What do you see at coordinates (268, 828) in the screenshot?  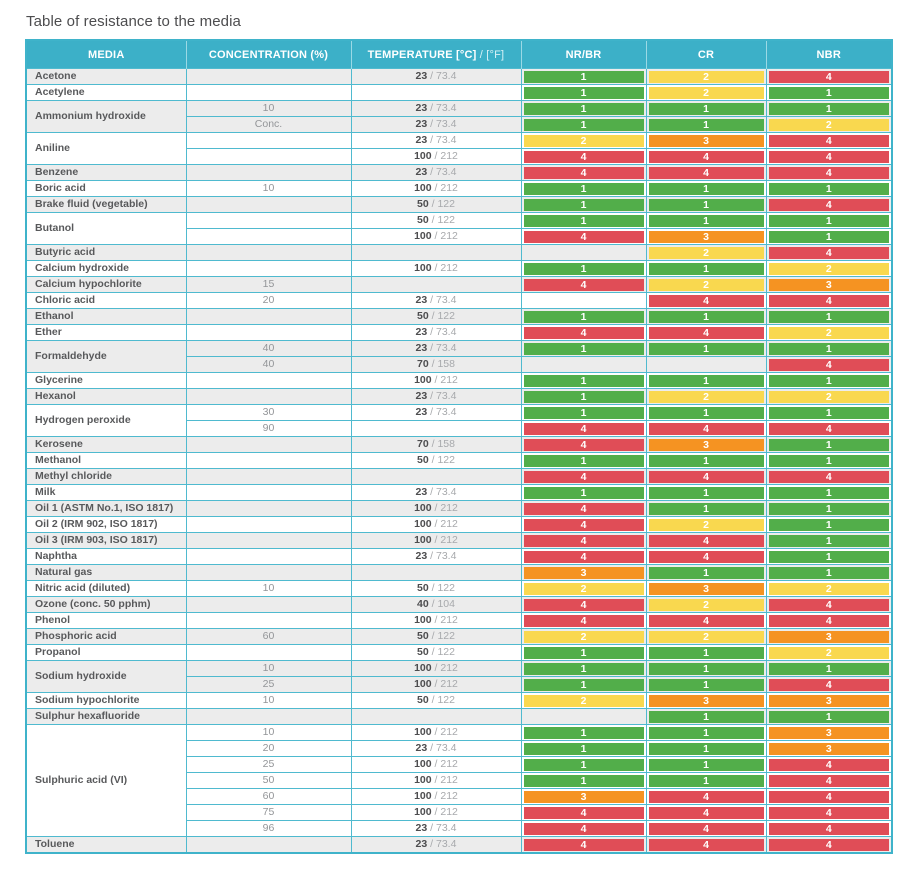 I see `concentration-cell: 96` at bounding box center [268, 828].